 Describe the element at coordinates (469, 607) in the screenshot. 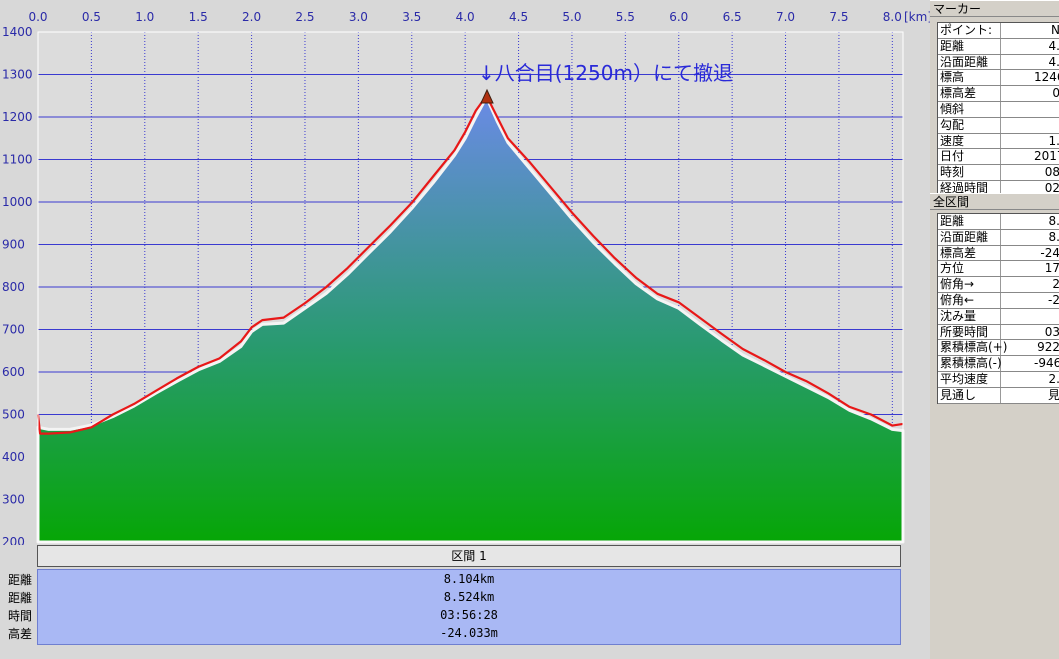

I see `section-values: 8.104km 8.524km 03:56:28 -24.033m` at that location.